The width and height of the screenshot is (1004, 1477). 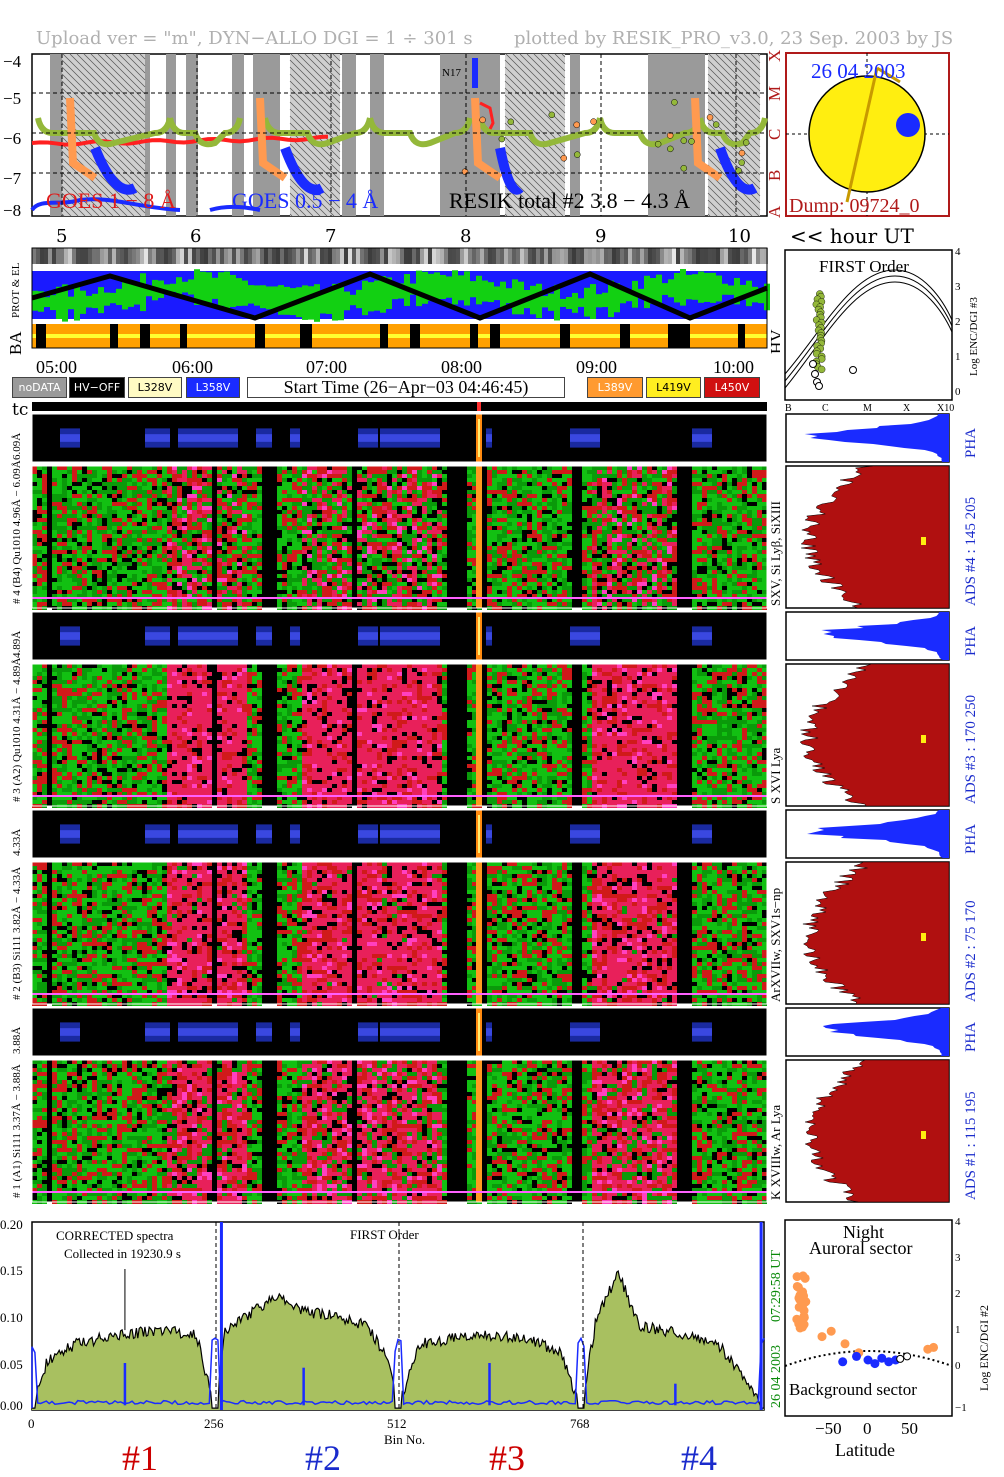 I want to click on sun-disk, so click(x=867, y=134).